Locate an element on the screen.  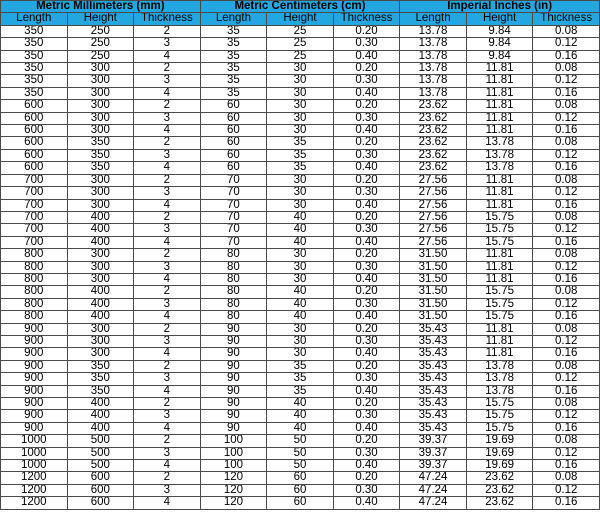
table-cell: 31.50 is located at coordinates (433, 317).